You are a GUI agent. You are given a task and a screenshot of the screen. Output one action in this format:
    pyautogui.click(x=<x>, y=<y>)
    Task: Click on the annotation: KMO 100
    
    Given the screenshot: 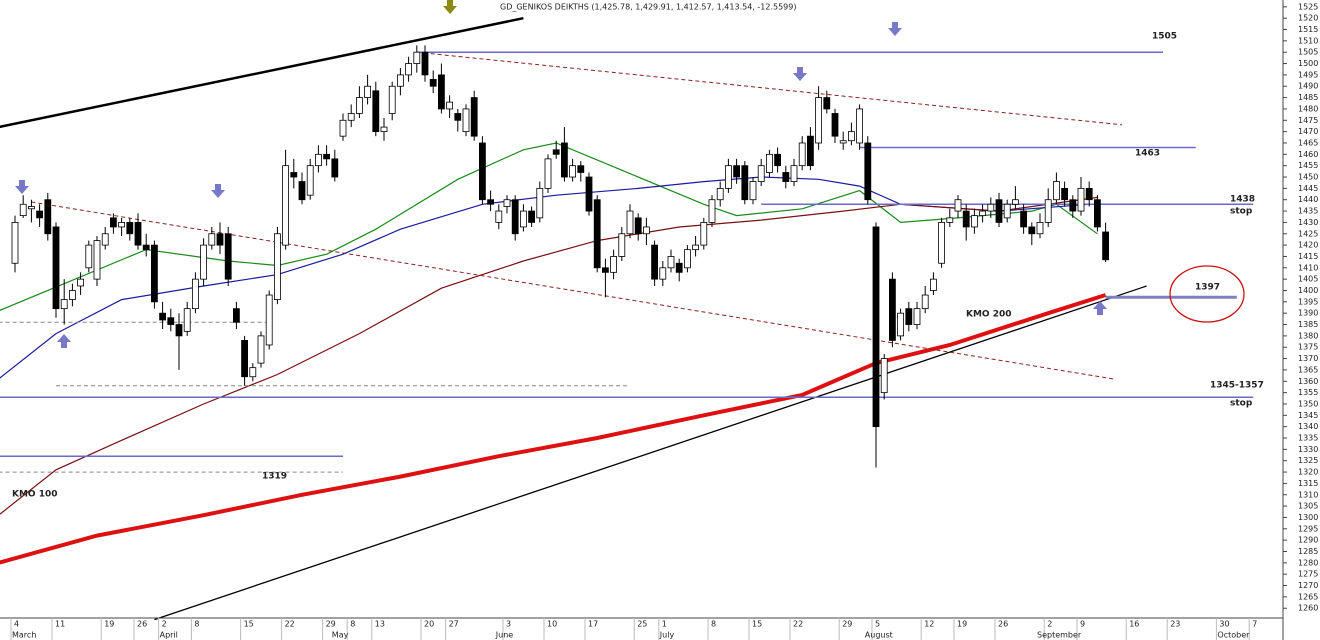 What is the action you would take?
    pyautogui.click(x=35, y=495)
    